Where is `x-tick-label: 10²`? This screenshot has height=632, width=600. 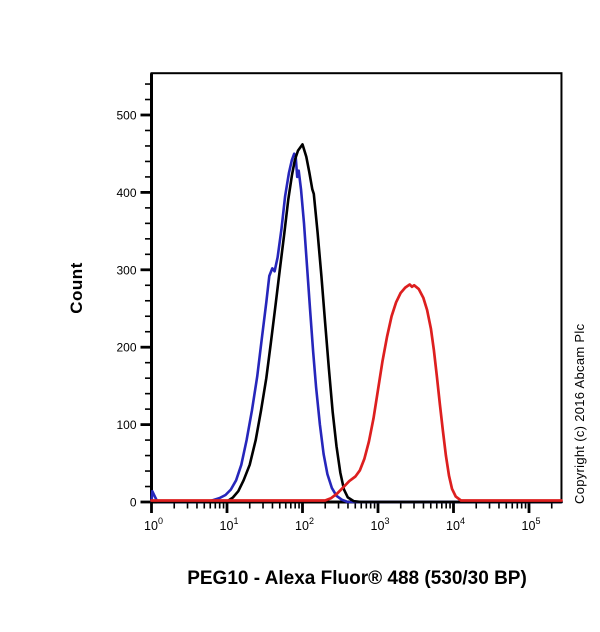
x-tick-label: 10² is located at coordinates (304, 524).